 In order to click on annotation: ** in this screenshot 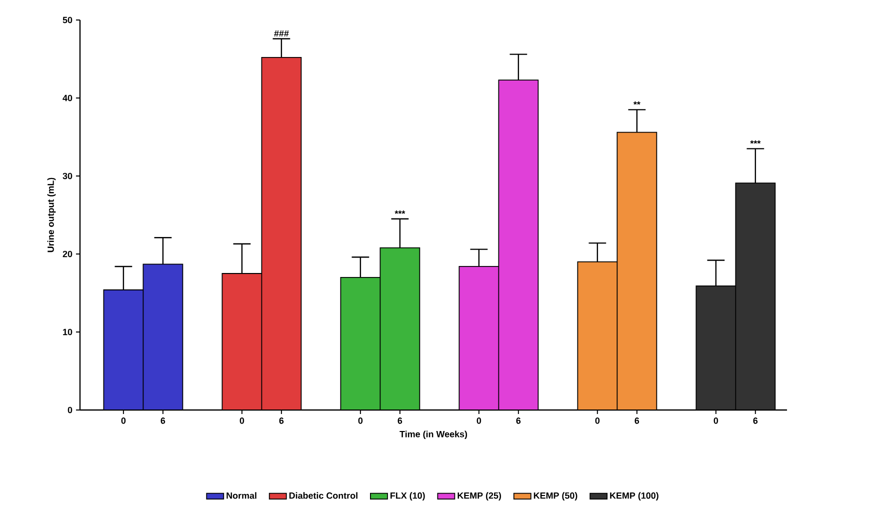, I will do `click(636, 103)`.